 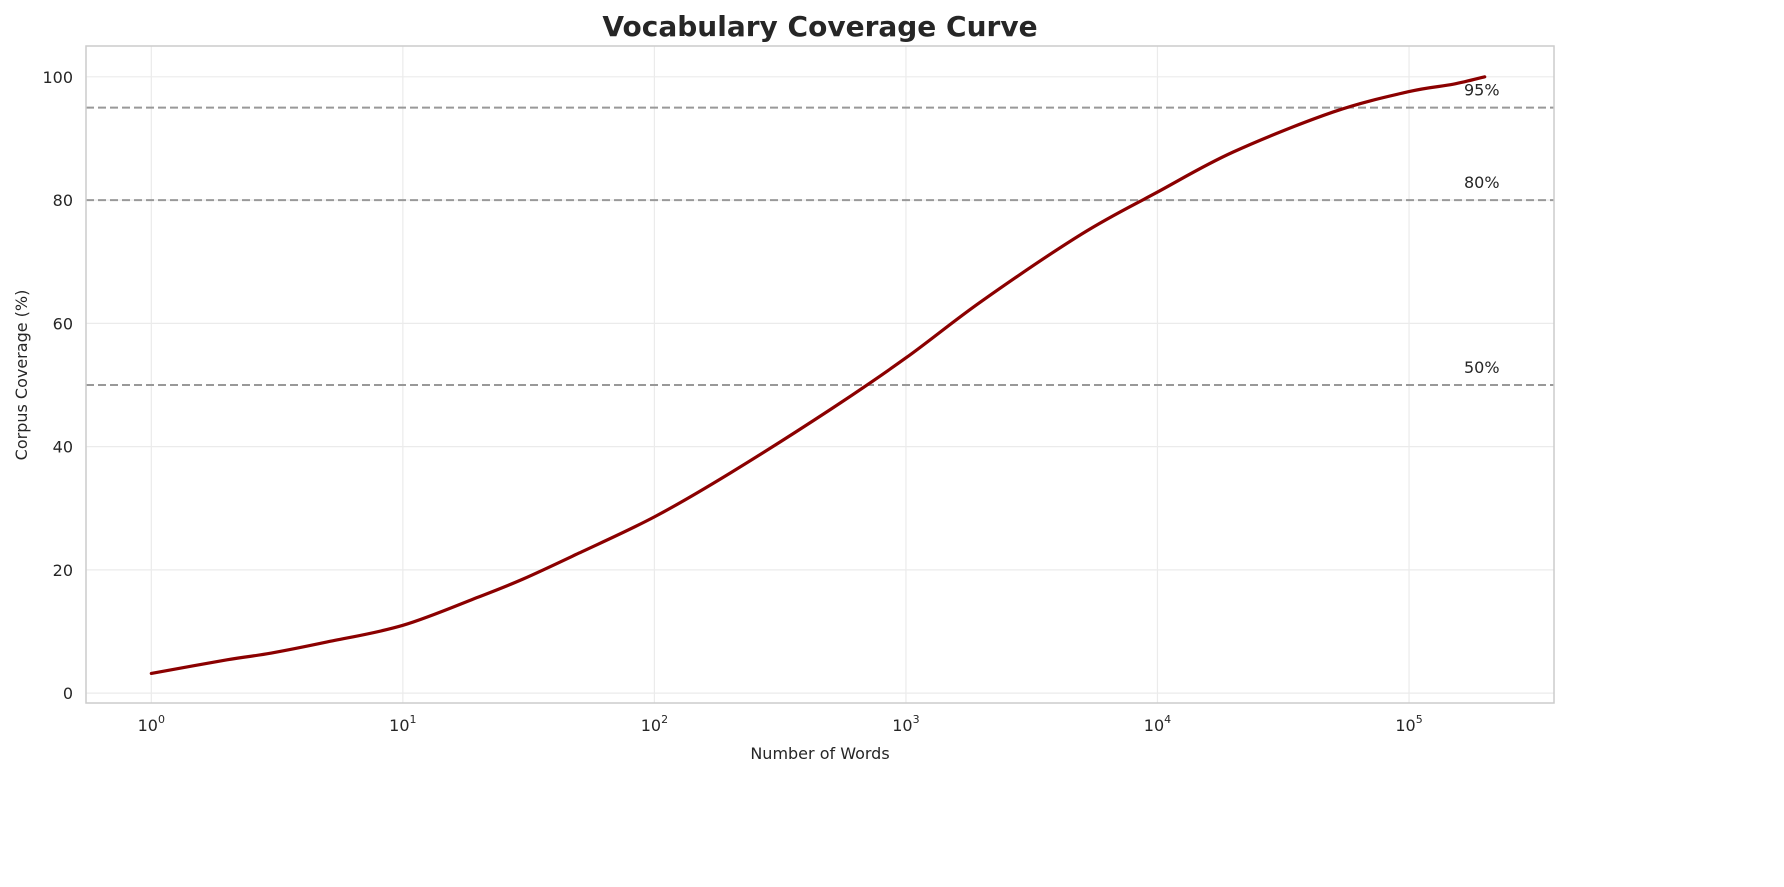 What do you see at coordinates (1482, 90) in the screenshot?
I see `reference-line-label: 95%` at bounding box center [1482, 90].